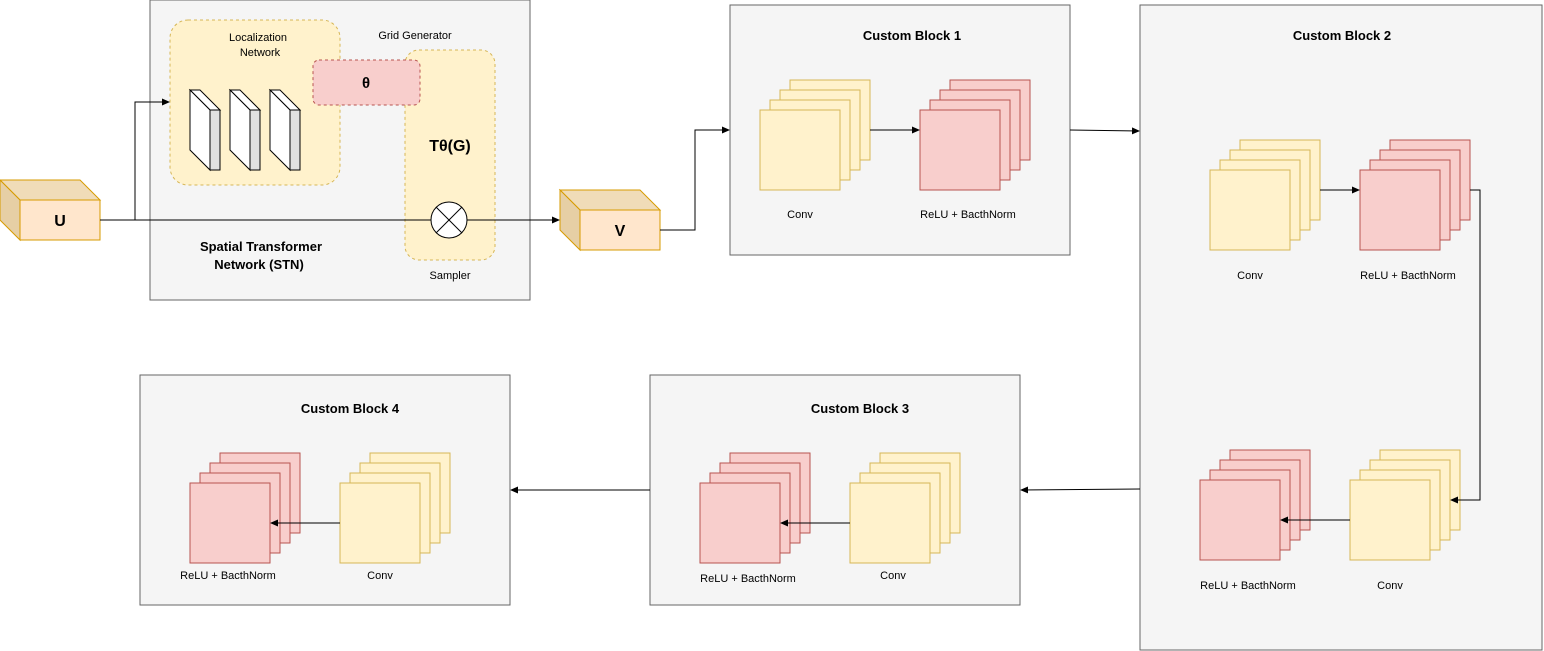 The height and width of the screenshot is (651, 1544). Describe the element at coordinates (450, 146) in the screenshot. I see `transform-label: Tθ(G)` at that location.